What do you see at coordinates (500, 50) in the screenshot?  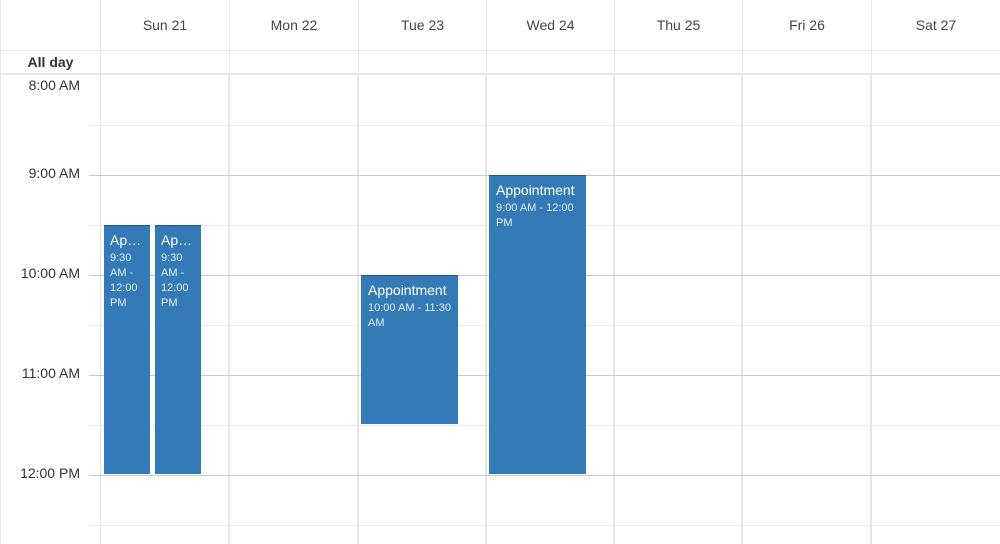 I see `header-divider` at bounding box center [500, 50].